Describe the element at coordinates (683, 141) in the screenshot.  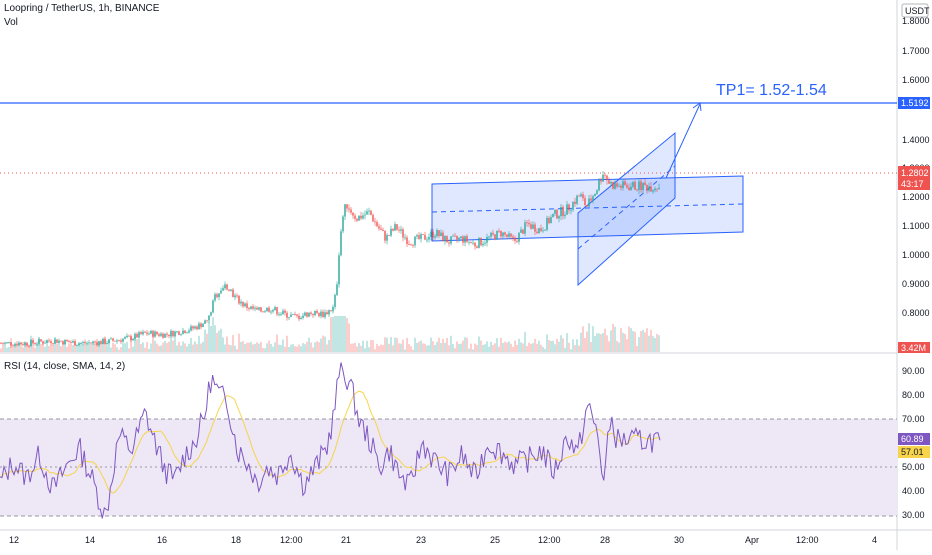
I see `target-arrow-line` at that location.